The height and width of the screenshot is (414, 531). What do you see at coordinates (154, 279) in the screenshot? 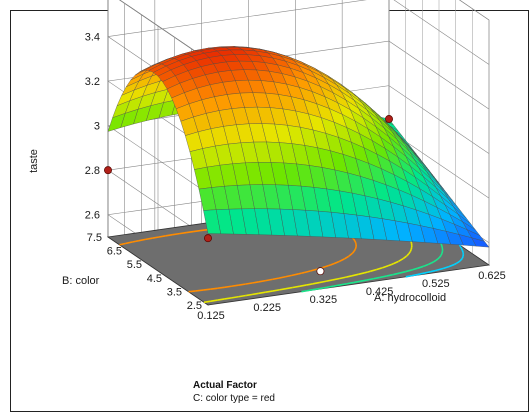
I see `y-tick-label: 4.5` at bounding box center [154, 279].